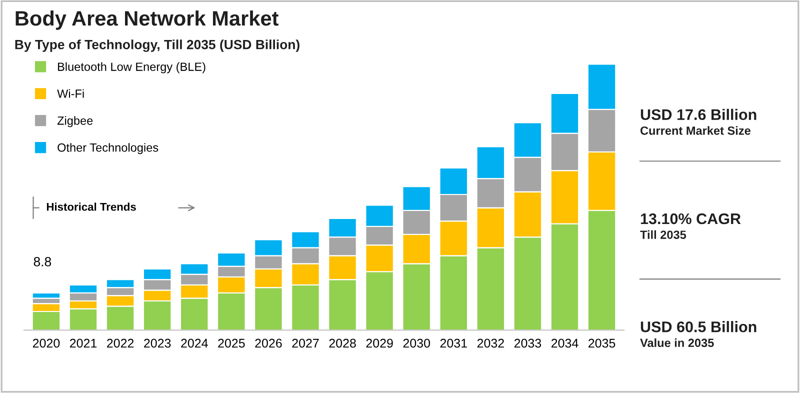 This screenshot has width=800, height=393. Describe the element at coordinates (564, 343) in the screenshot. I see `x-tick-label: 2034` at that location.